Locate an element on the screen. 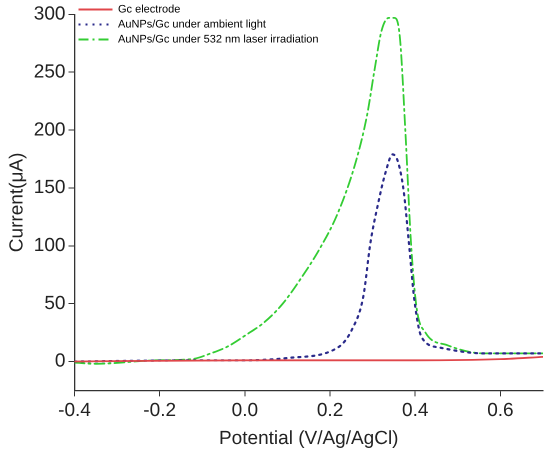 The width and height of the screenshot is (545, 452). x-tick-label: 0.0 is located at coordinates (245, 411).